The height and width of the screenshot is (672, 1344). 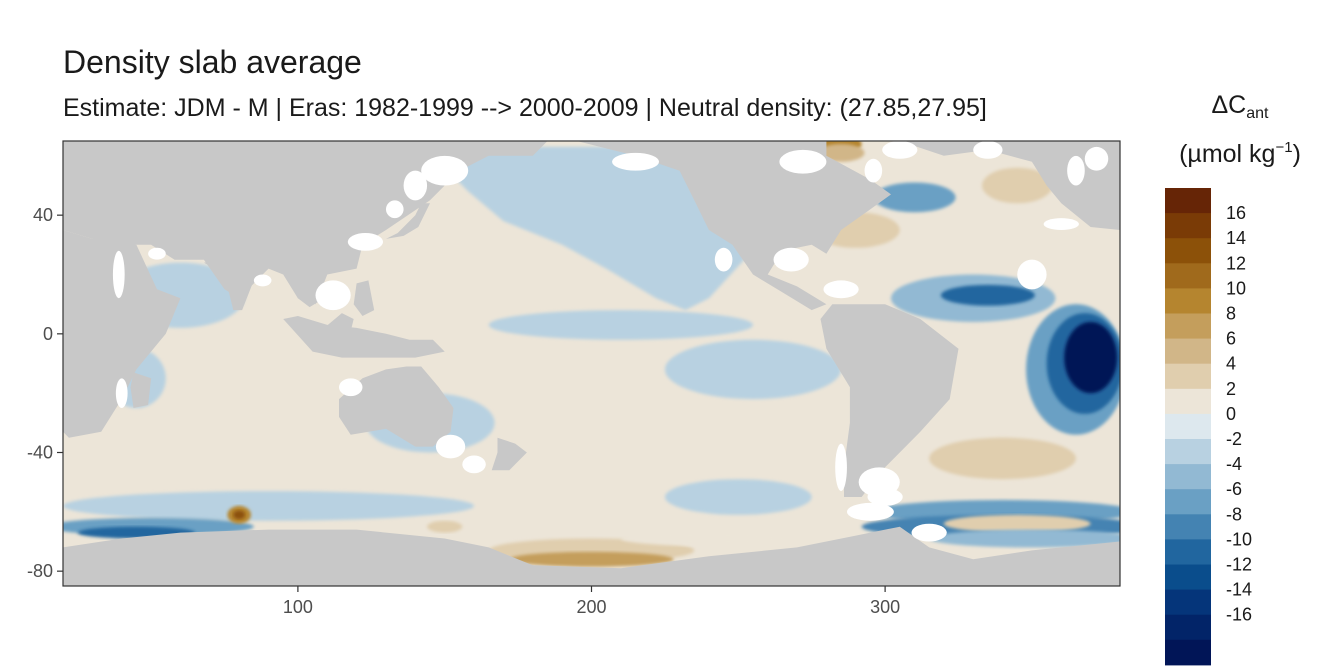 I want to click on missing-baja, so click(x=723, y=259).